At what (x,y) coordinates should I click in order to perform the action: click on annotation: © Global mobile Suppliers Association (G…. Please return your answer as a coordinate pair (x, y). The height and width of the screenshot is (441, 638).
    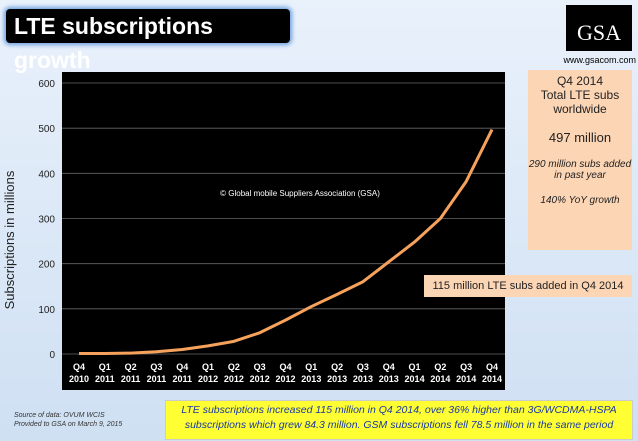
    Looking at the image, I should click on (300, 193).